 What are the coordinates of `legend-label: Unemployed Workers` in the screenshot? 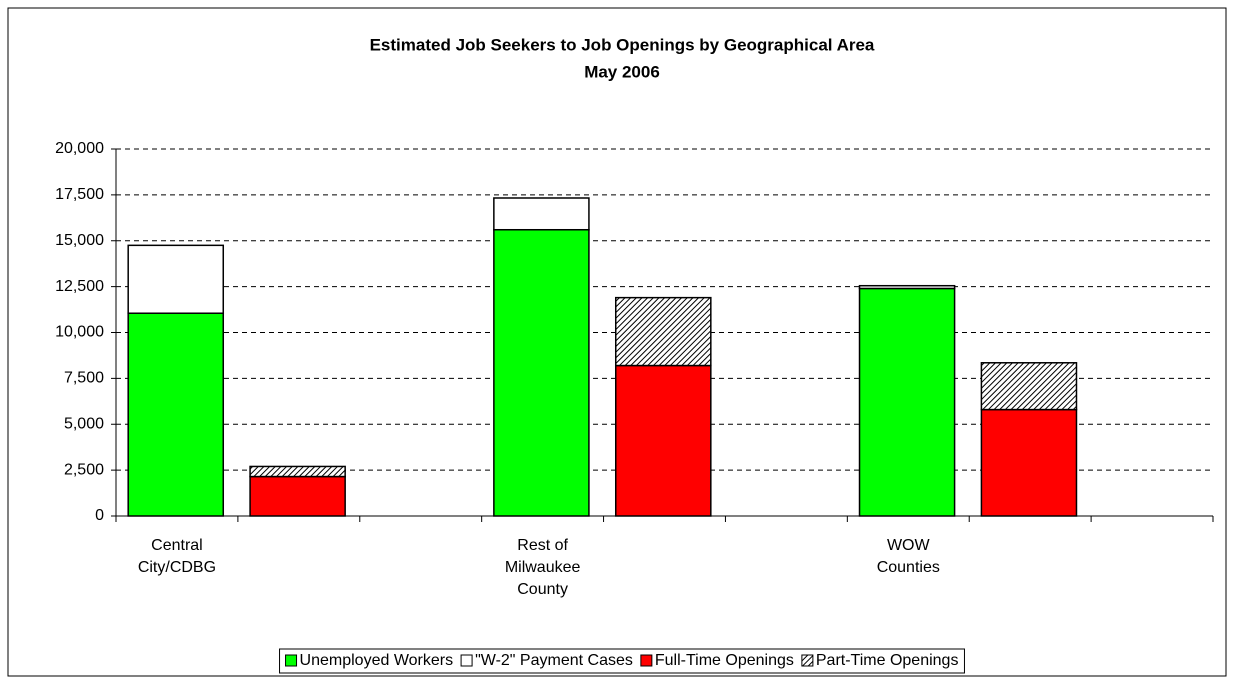 It's located at (377, 660).